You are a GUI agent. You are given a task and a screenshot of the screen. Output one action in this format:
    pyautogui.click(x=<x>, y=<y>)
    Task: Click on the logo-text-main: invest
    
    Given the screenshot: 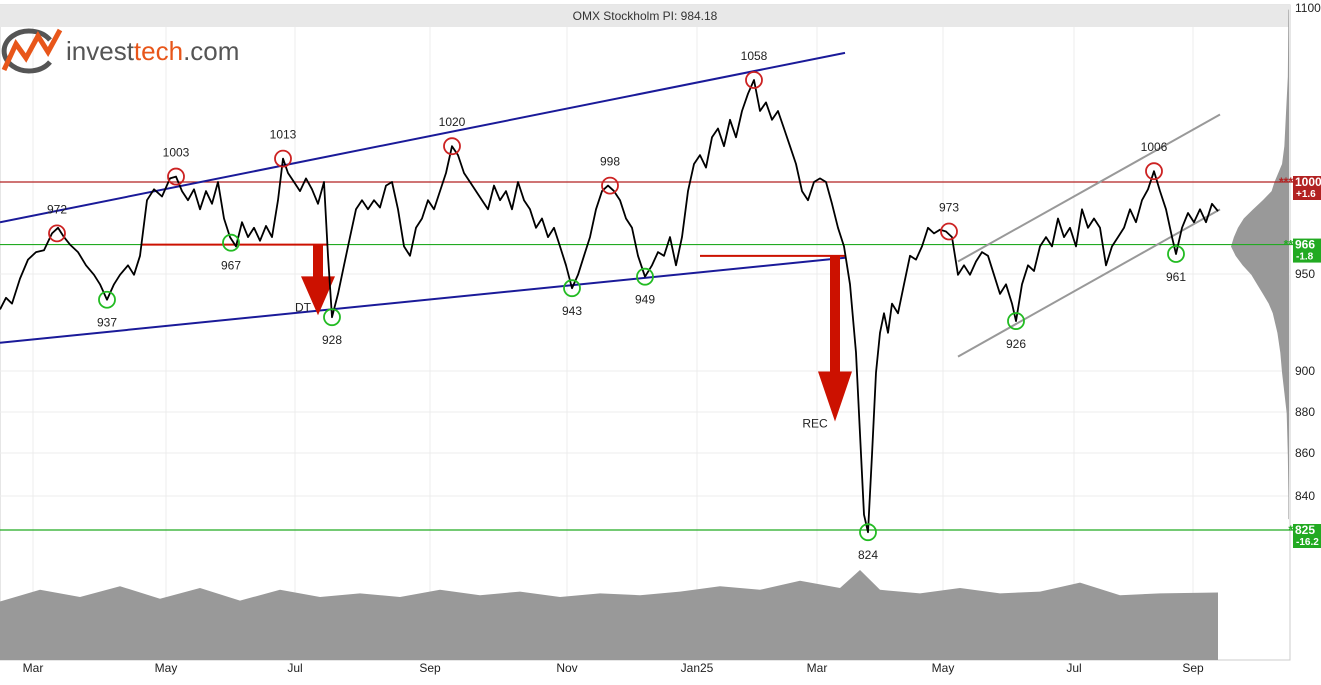 What is the action you would take?
    pyautogui.click(x=100, y=51)
    